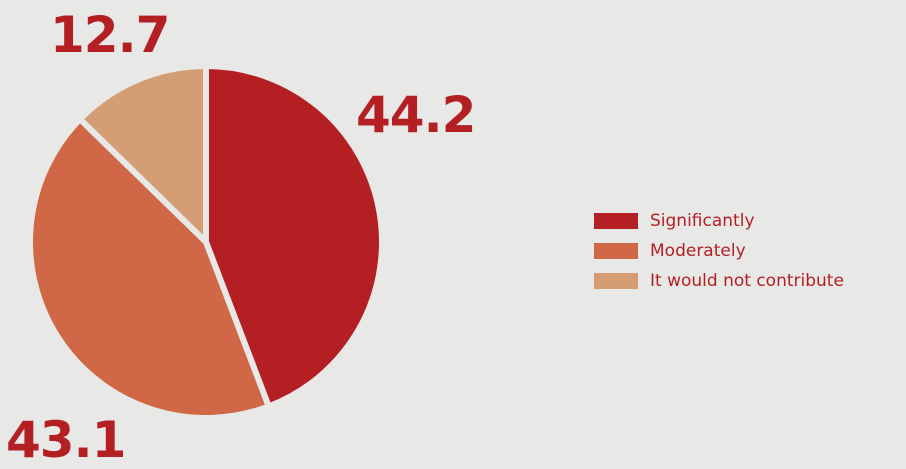  Describe the element at coordinates (616, 221) in the screenshot. I see `legend-swatch-significantly` at that location.